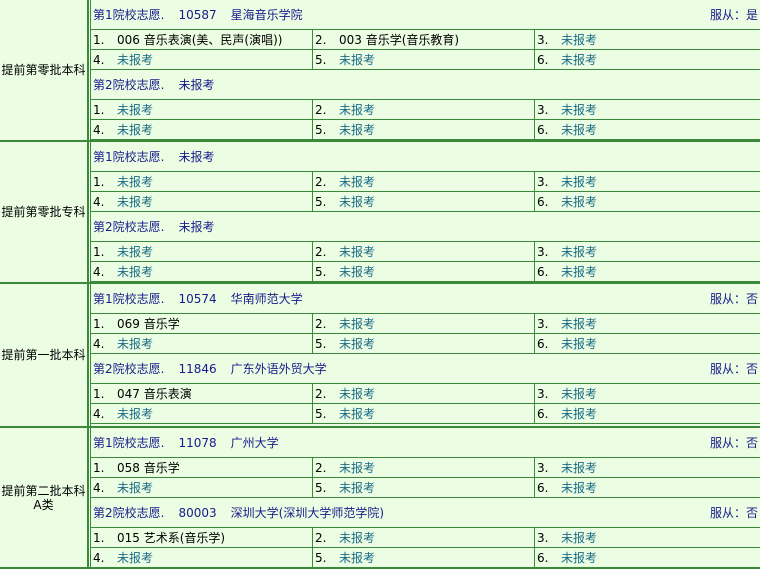 The height and width of the screenshot is (569, 760). What do you see at coordinates (278, 369) in the screenshot?
I see `school-name: 广东外语外贸大学` at bounding box center [278, 369].